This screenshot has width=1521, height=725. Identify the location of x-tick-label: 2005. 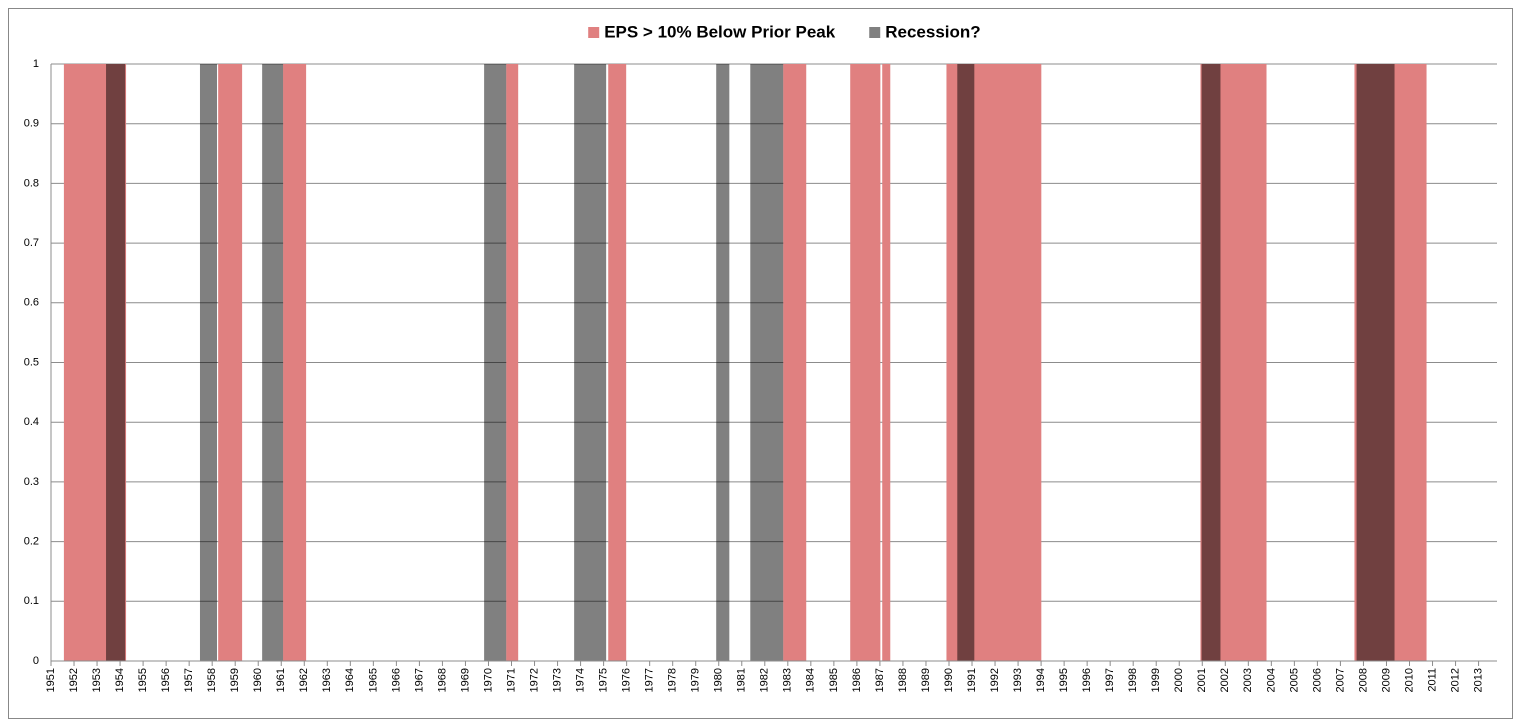
(1294, 680).